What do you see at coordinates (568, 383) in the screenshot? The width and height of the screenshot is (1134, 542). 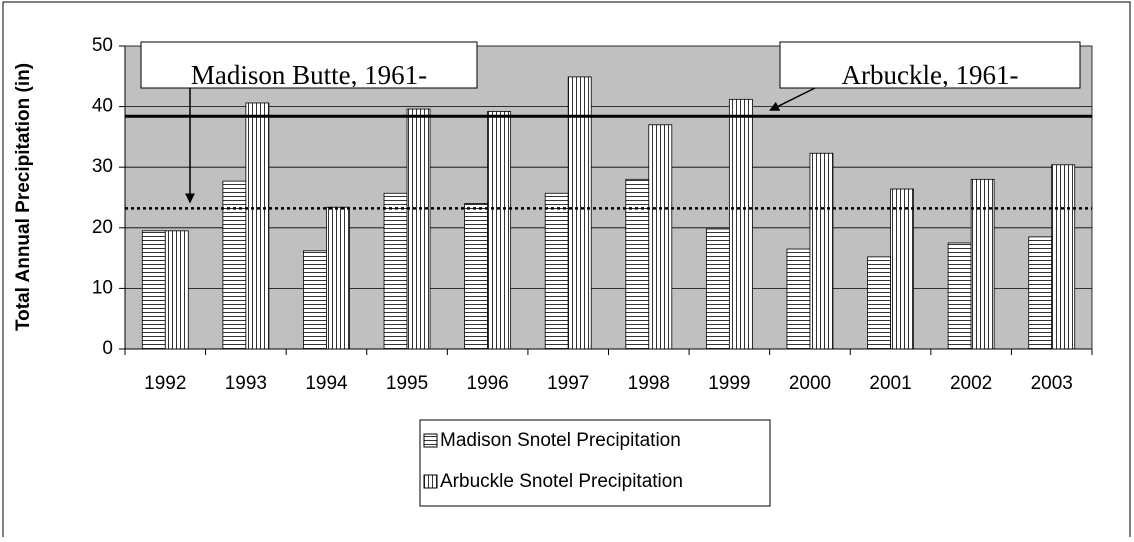 I see `x-tick-label: 1997` at bounding box center [568, 383].